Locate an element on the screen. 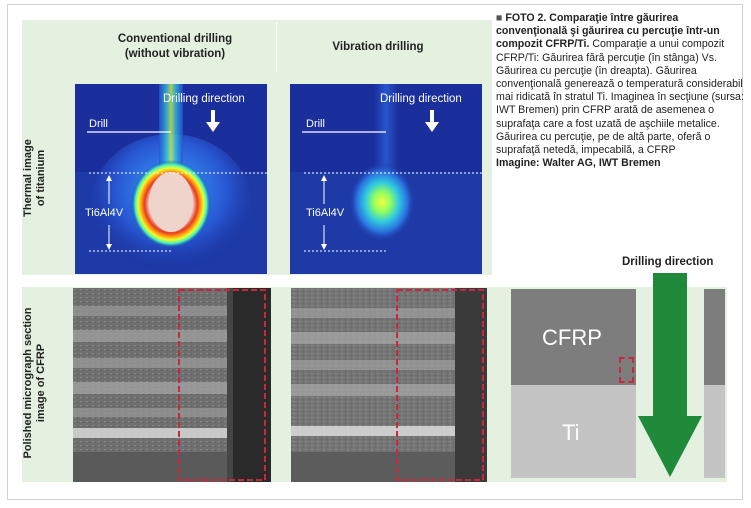  cfrp-layer is located at coordinates (573, 337).